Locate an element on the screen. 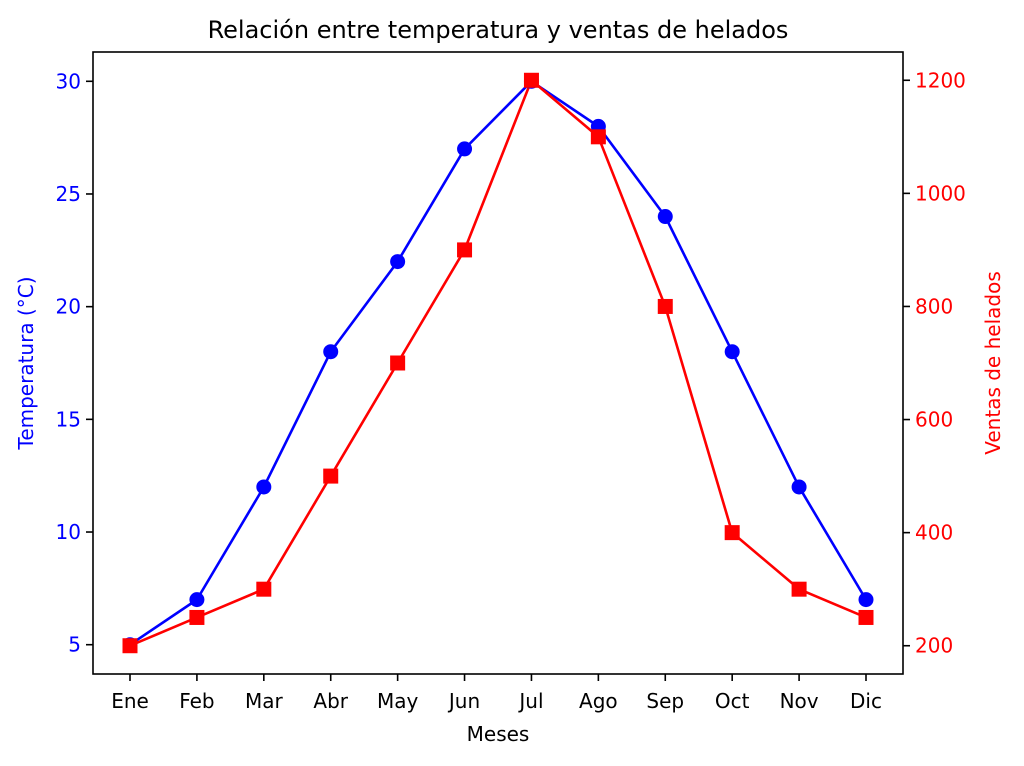 The height and width of the screenshot is (766, 1024). temperature-point-jun is located at coordinates (465, 149).